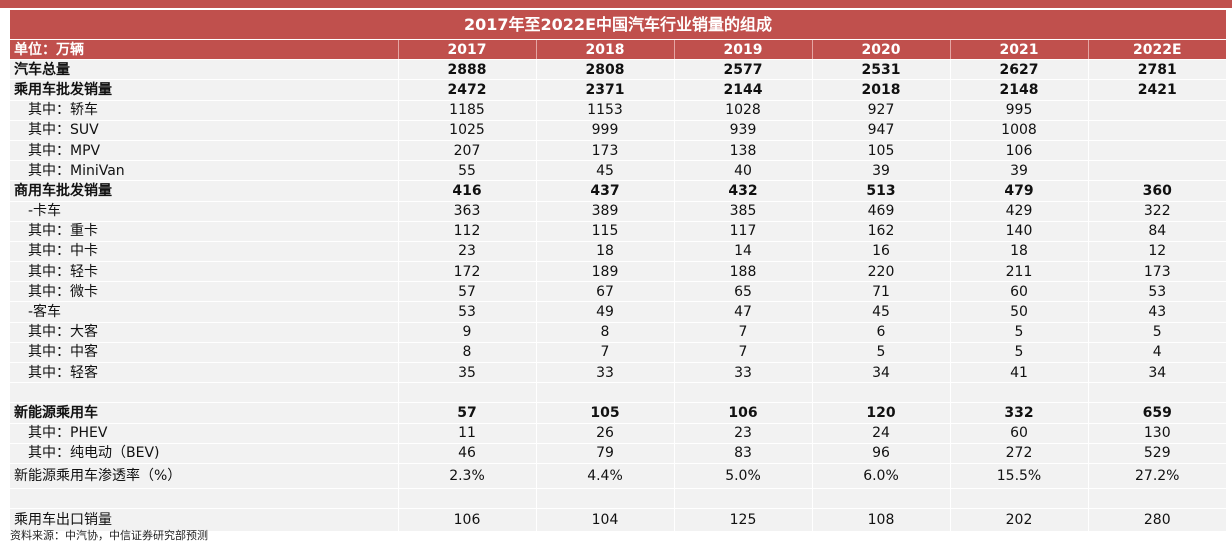 This screenshot has width=1232, height=547. I want to click on value-cell: 18, so click(604, 252).